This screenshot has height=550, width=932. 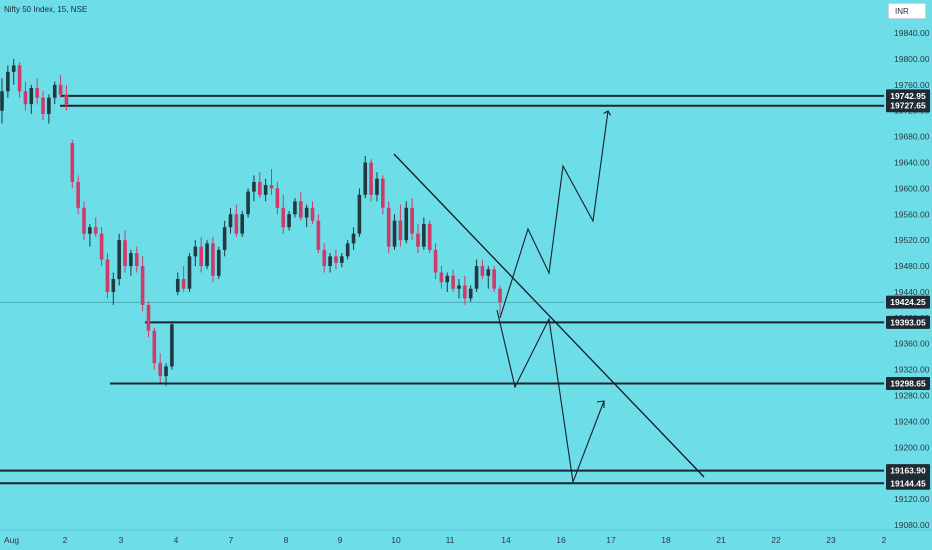 What do you see at coordinates (912, 214) in the screenshot?
I see `y-tick-label: 19560.00` at bounding box center [912, 214].